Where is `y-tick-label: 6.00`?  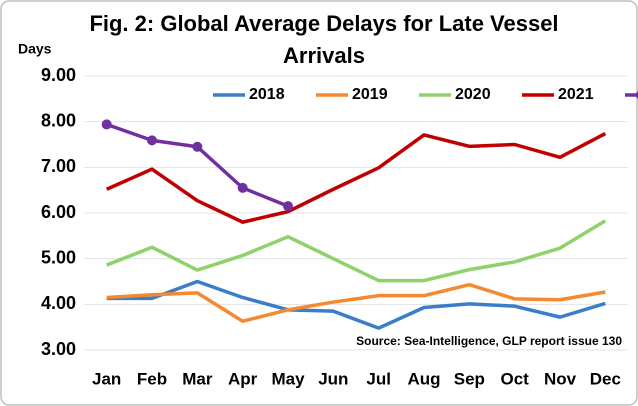 y-tick-label: 6.00 is located at coordinates (58, 212).